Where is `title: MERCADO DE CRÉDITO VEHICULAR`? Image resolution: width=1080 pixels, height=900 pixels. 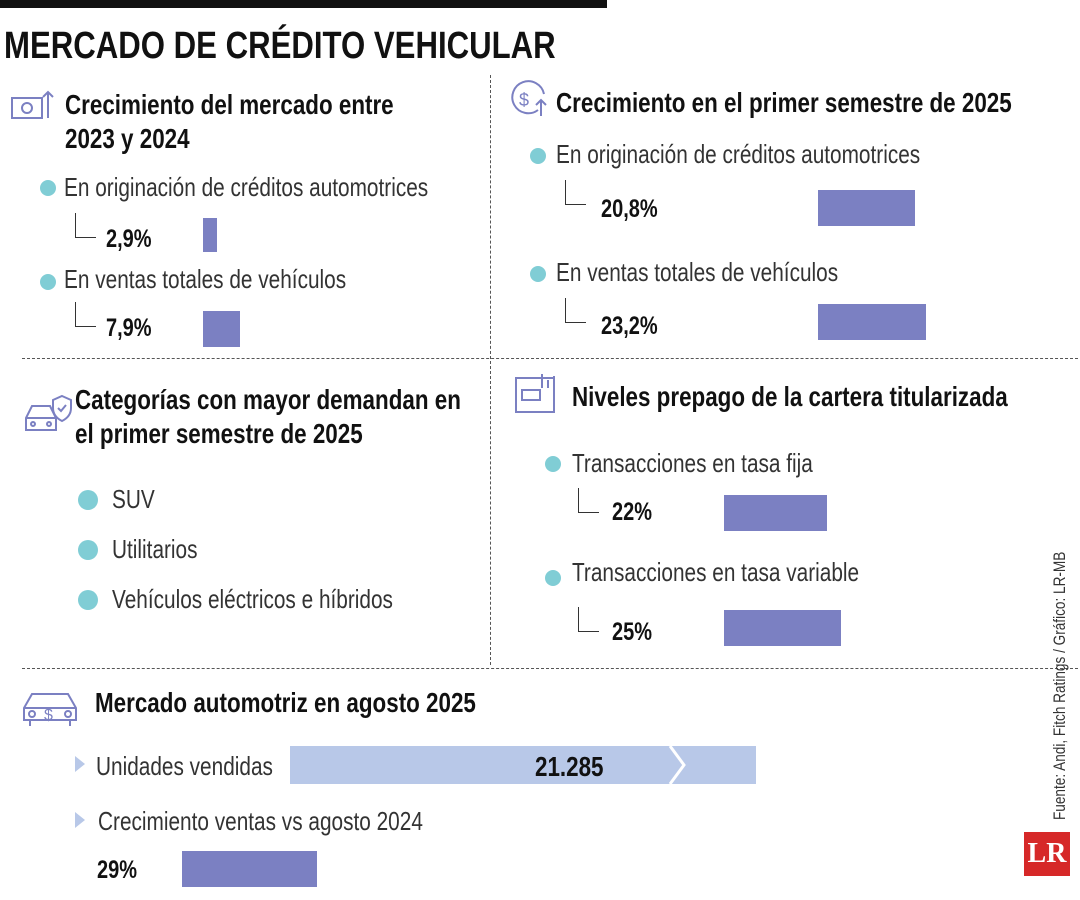
title: MERCADO DE CRÉDITO VEHICULAR is located at coordinates (280, 46).